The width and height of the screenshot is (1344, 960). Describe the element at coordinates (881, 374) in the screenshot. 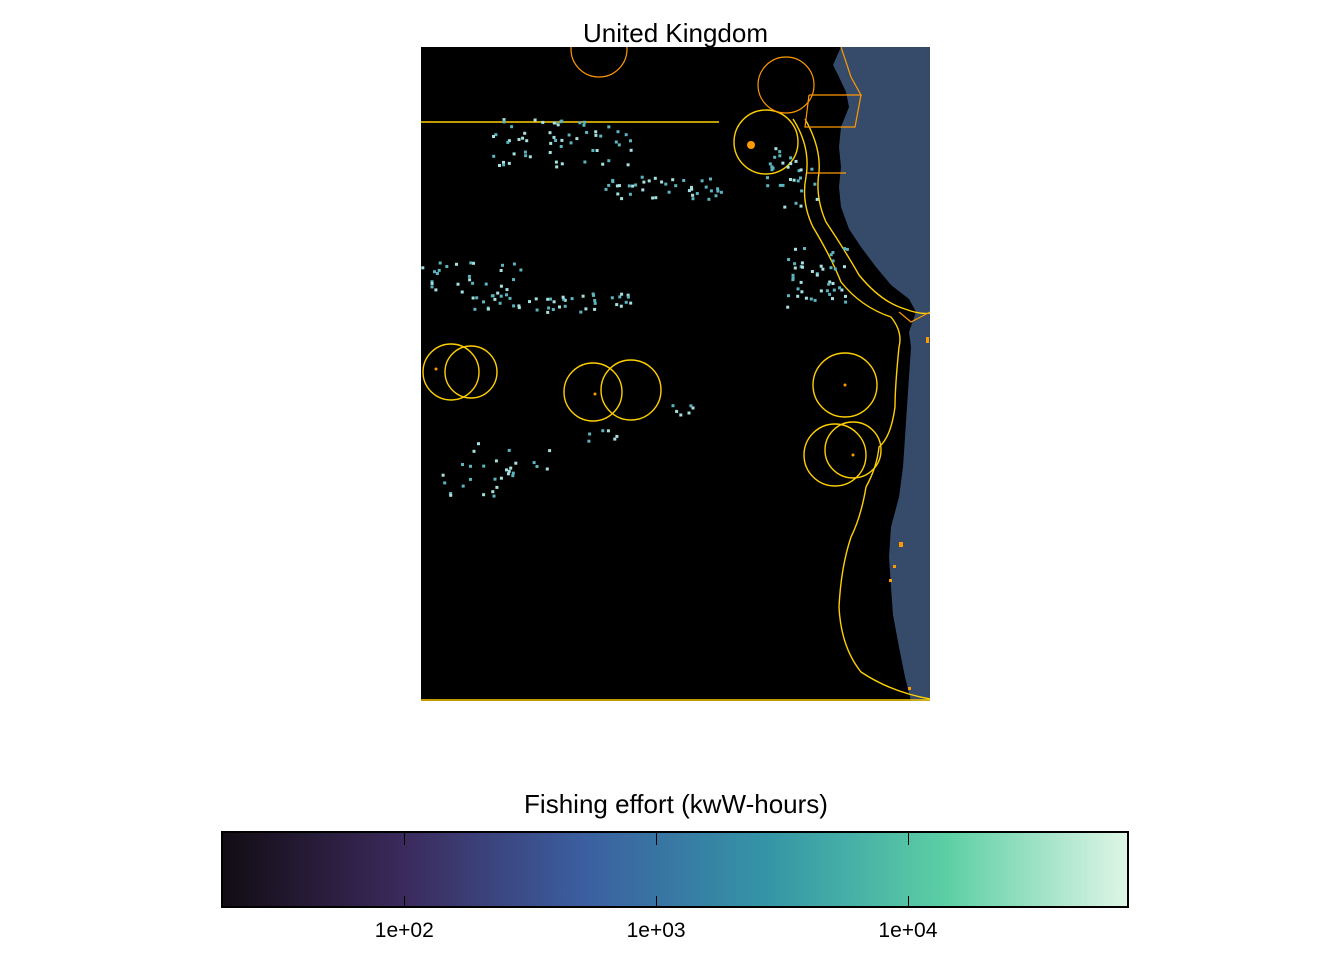

I see `land` at that location.